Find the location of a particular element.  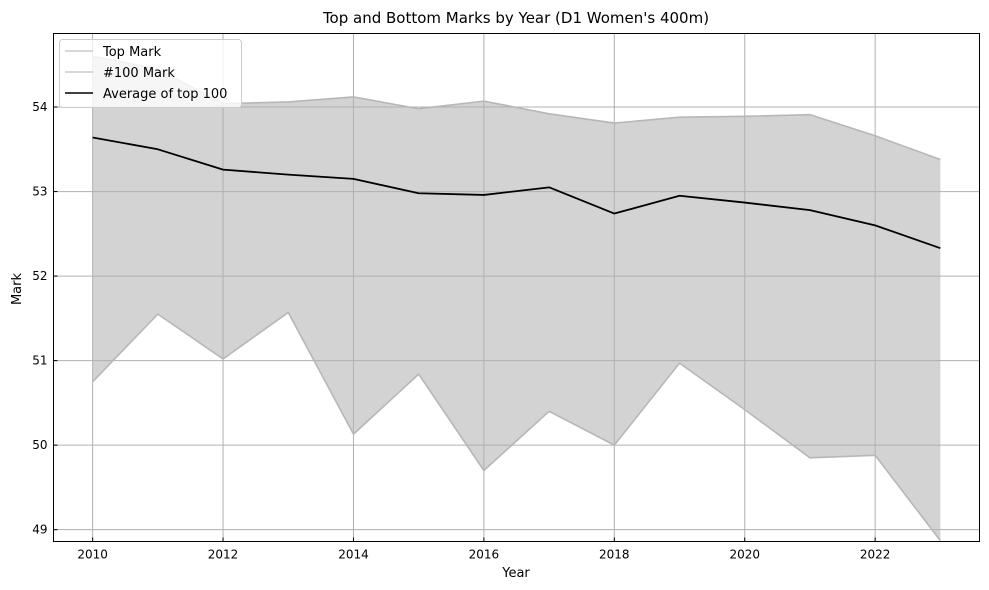

x-tick-label: 2010 is located at coordinates (92, 555).